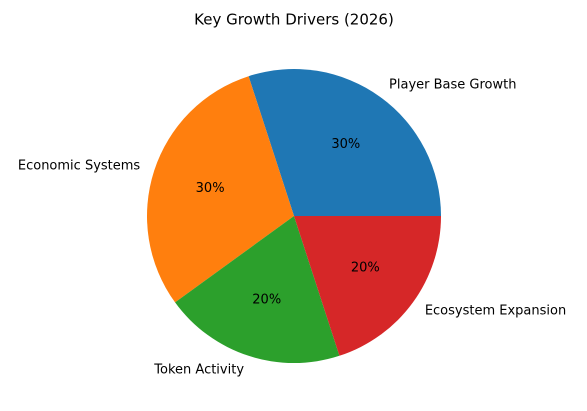 The height and width of the screenshot is (411, 587). What do you see at coordinates (79, 166) in the screenshot?
I see `slice-label: Economic Systems` at bounding box center [79, 166].